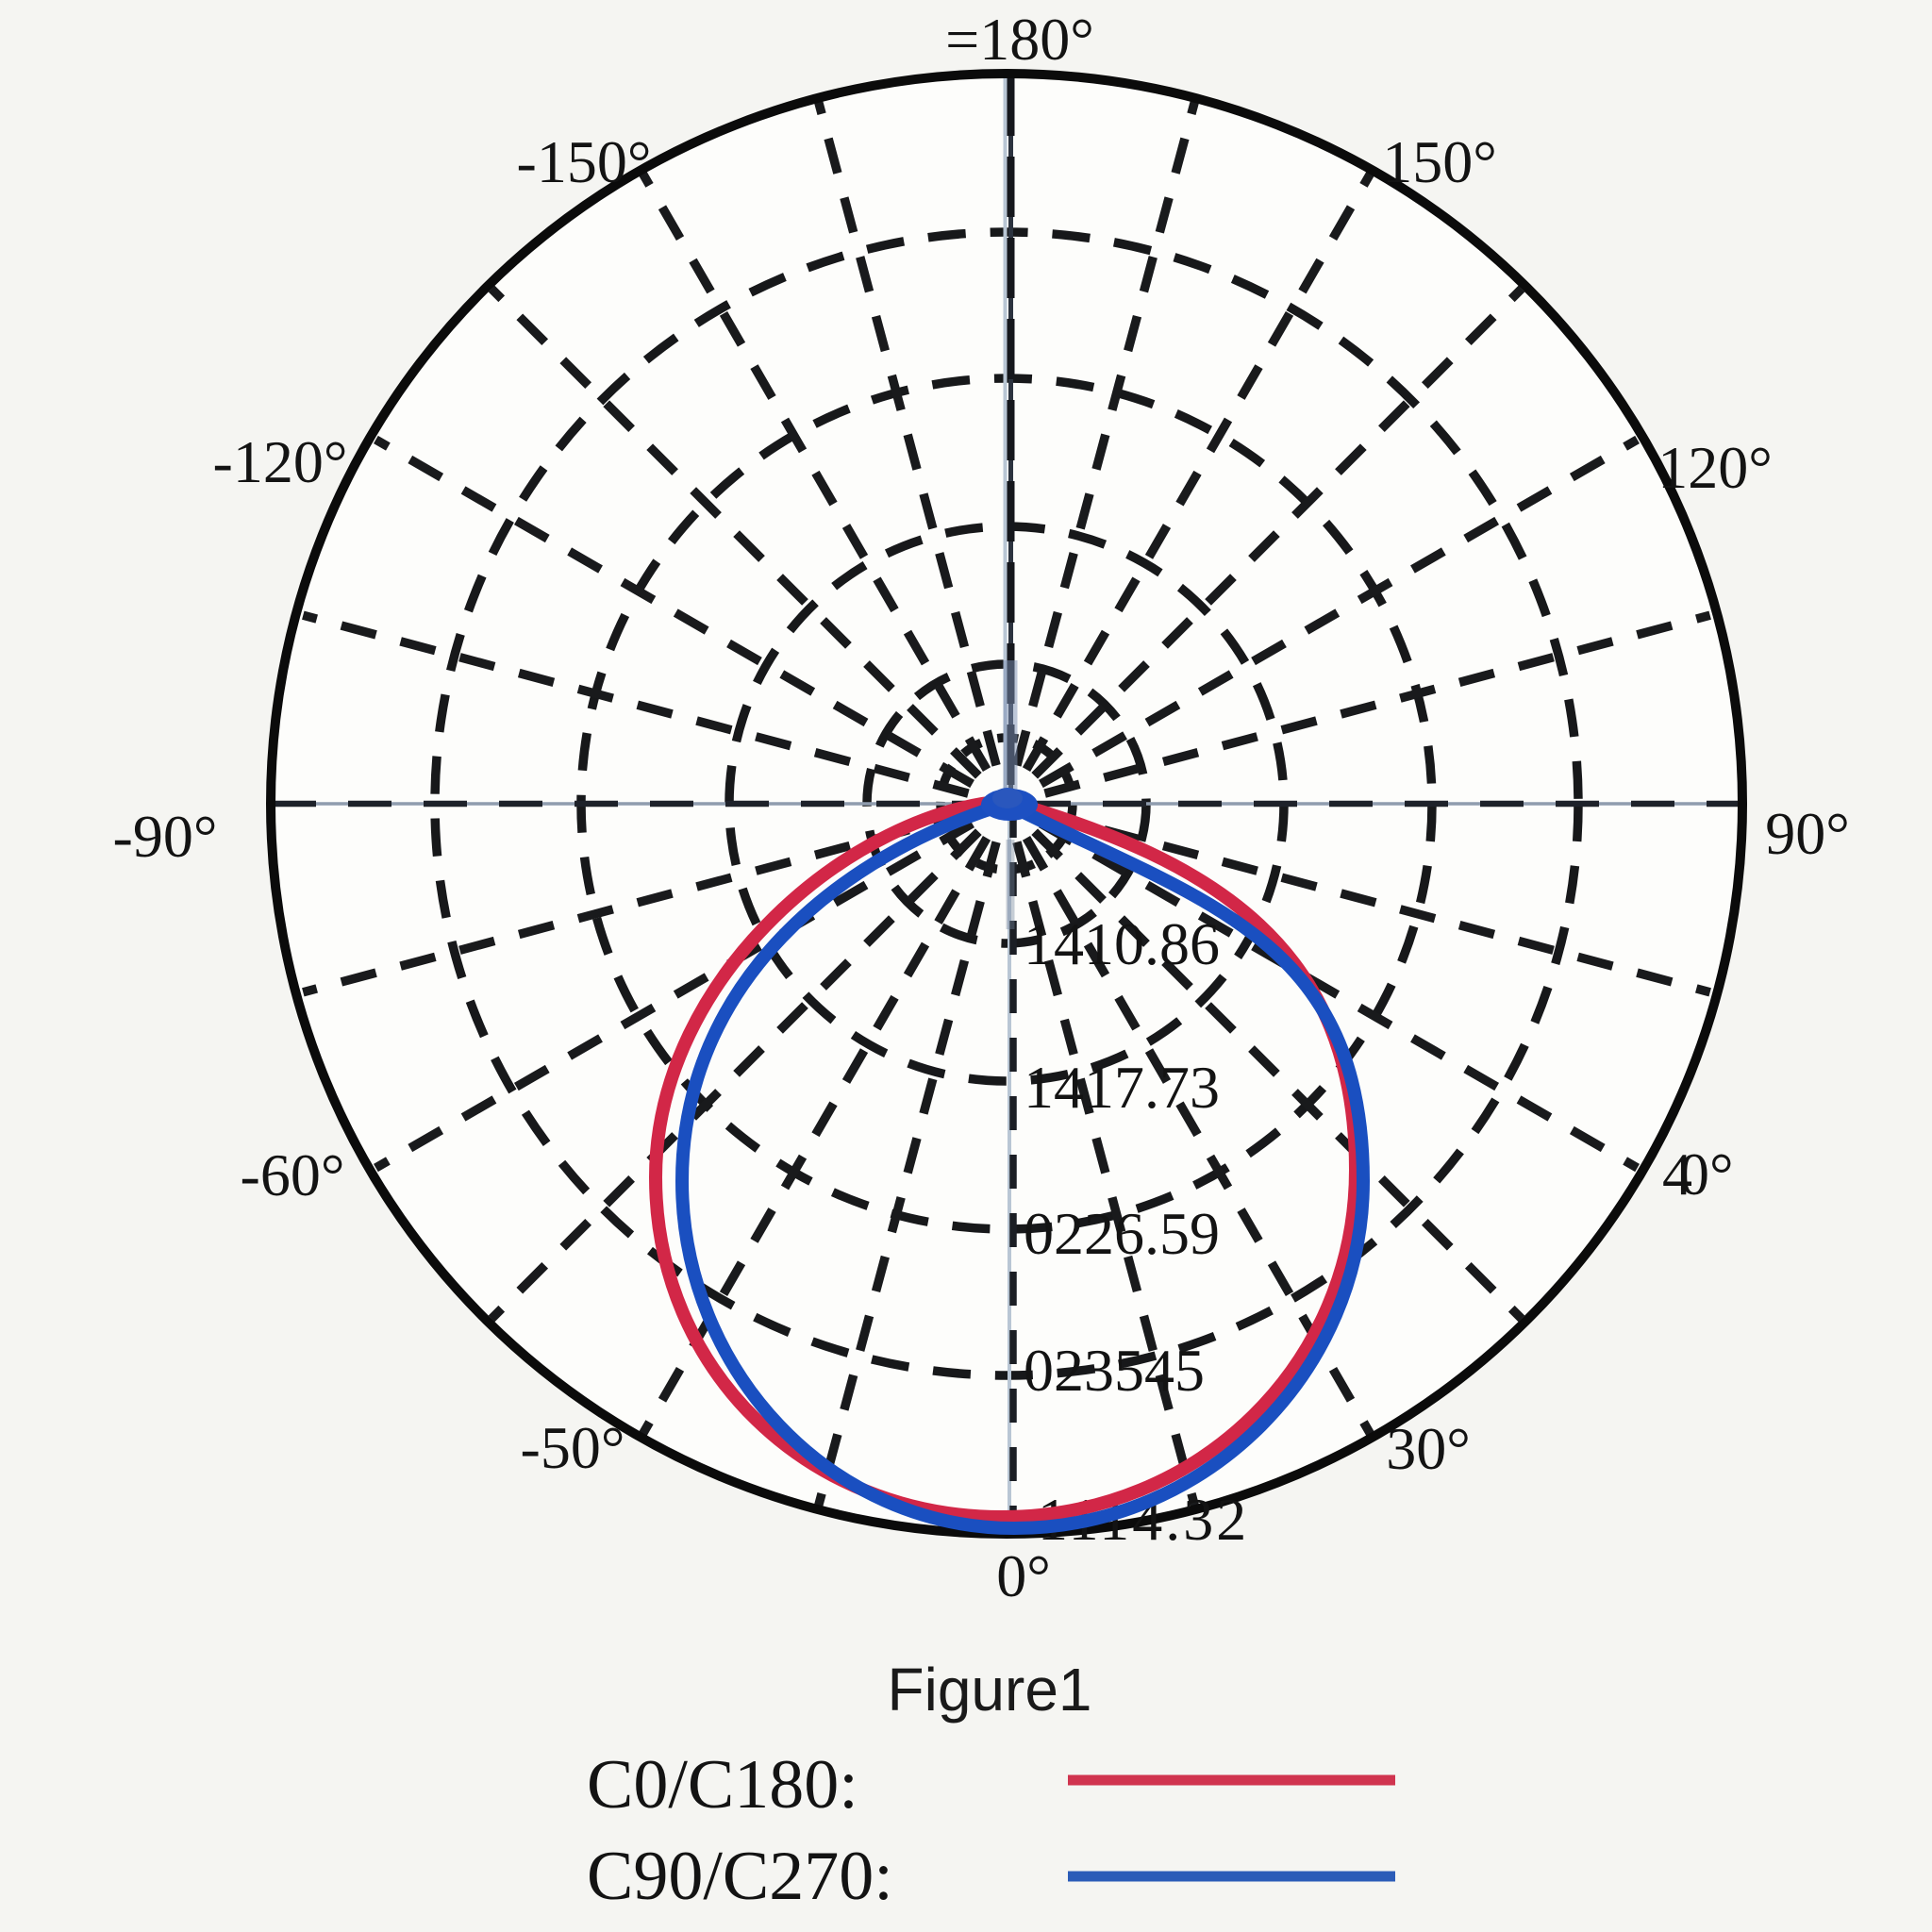  Describe the element at coordinates (1439, 161) in the screenshot. I see `svg-text: 150°` at that location.